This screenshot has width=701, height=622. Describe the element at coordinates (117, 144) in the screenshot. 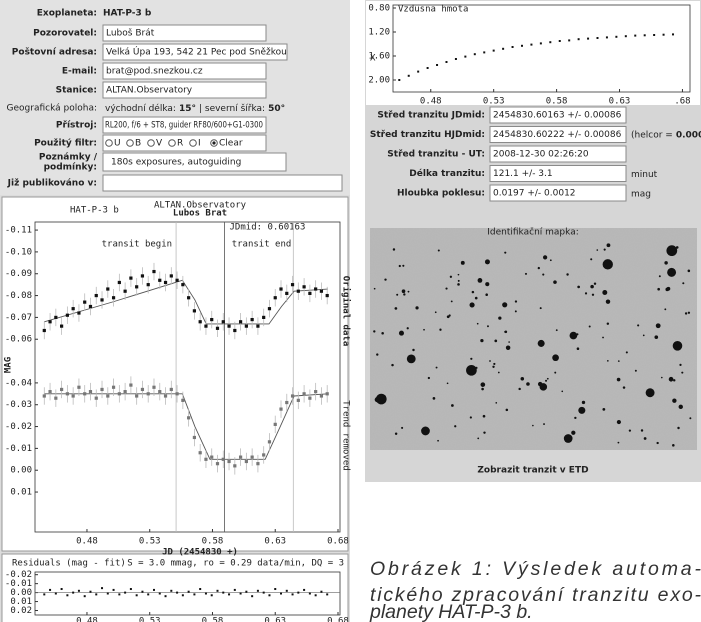

I see `radio-label: U` at that location.